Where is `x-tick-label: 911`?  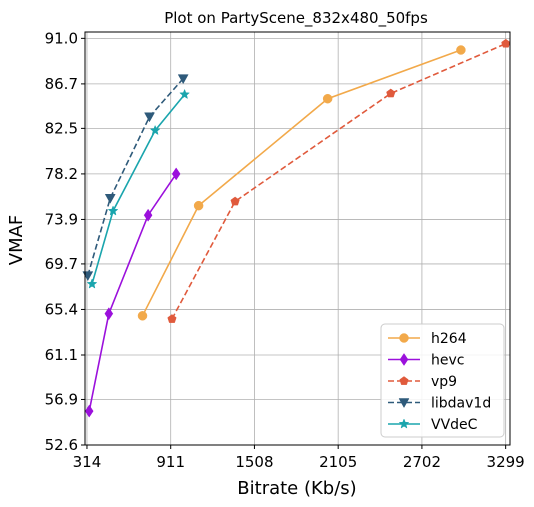
x-tick-label: 911 is located at coordinates (170, 462).